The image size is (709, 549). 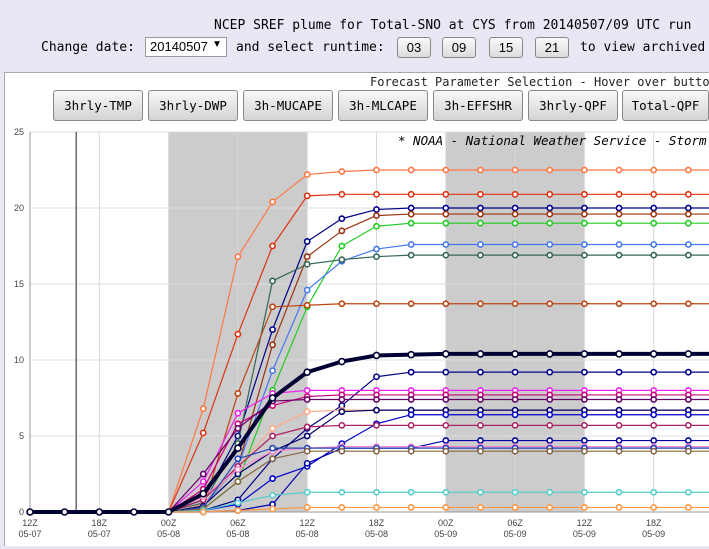 What do you see at coordinates (193, 105) in the screenshot?
I see `param-button-3hrly-dwp: 3hrly-DWP` at bounding box center [193, 105].